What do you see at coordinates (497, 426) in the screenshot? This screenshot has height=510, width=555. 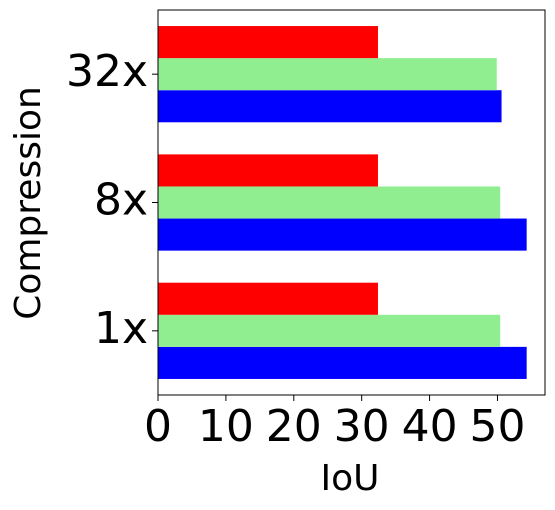 I see `x-tick-label: 50` at bounding box center [497, 426].